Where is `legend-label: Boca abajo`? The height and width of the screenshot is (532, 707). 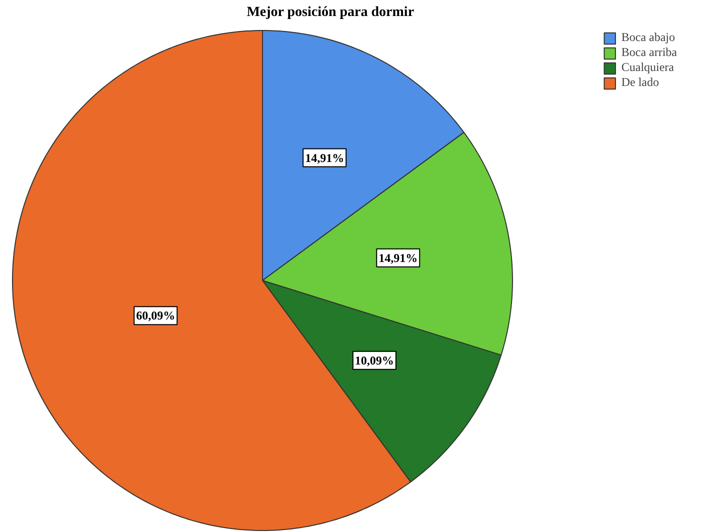
legend-label: Boca abajo is located at coordinates (648, 37).